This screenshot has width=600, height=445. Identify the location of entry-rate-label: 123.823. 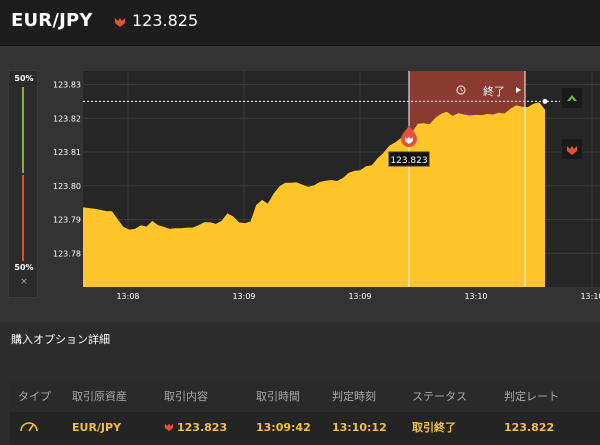
(408, 161).